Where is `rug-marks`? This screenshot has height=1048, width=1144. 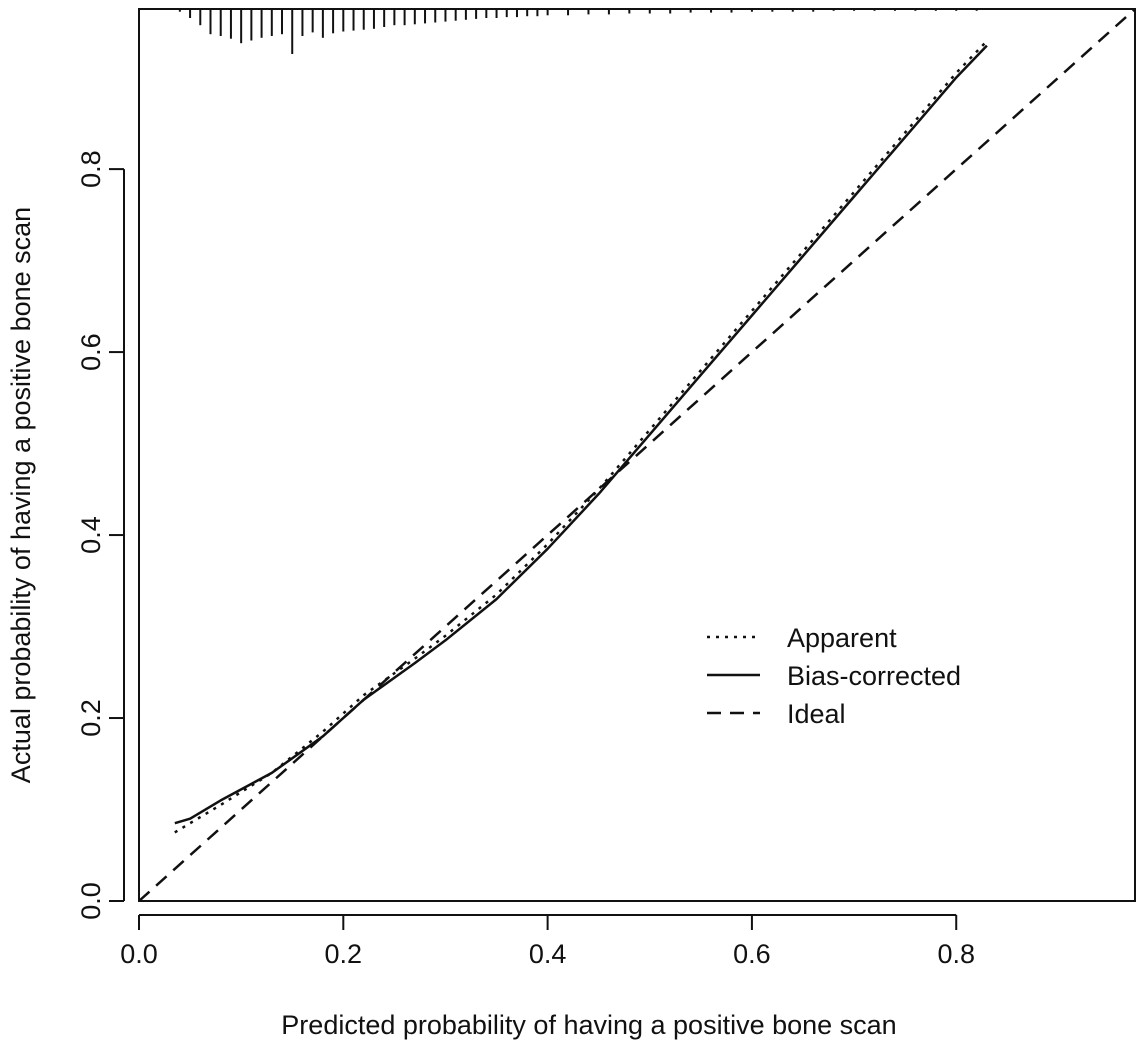
rug-marks is located at coordinates (608, 31).